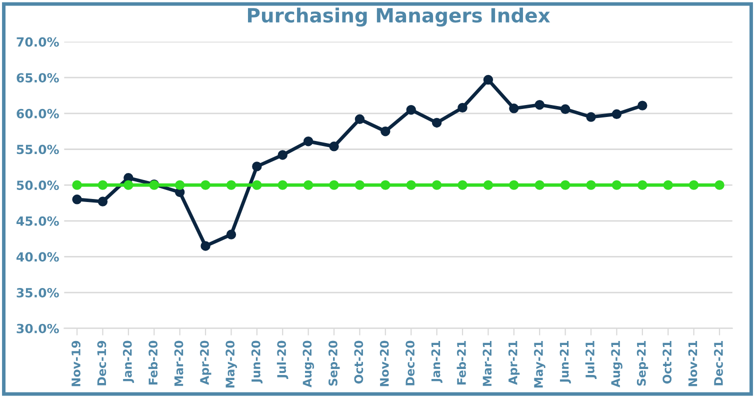  What do you see at coordinates (101, 363) in the screenshot?
I see `x-tick-label: Dec-19` at bounding box center [101, 363].